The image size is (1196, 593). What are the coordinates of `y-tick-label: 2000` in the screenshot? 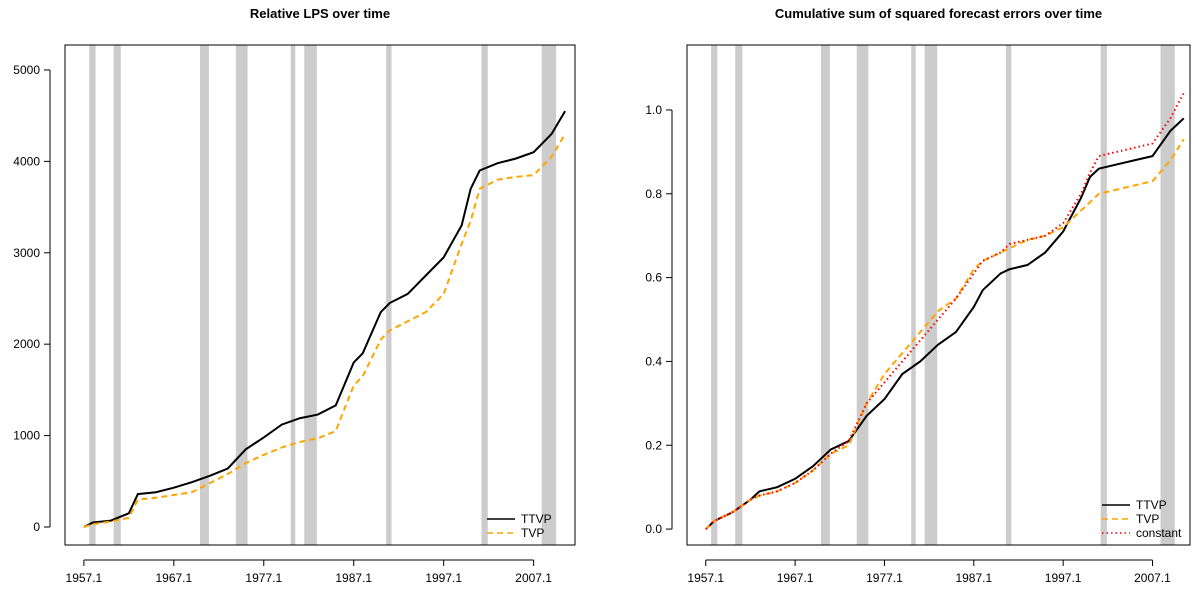 It's located at (26, 344).